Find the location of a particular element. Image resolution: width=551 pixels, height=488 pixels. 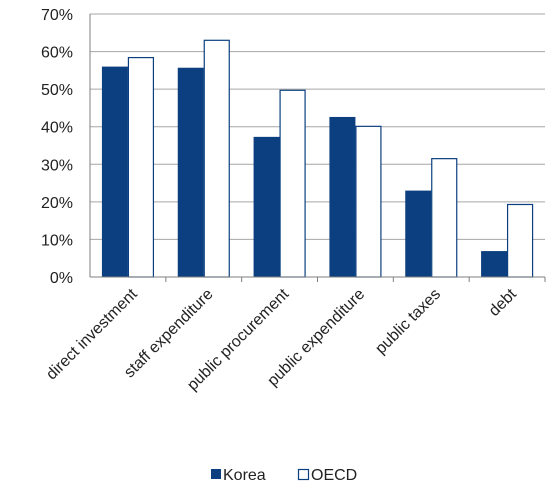

bar-oecd-public-taxes is located at coordinates (444, 218).